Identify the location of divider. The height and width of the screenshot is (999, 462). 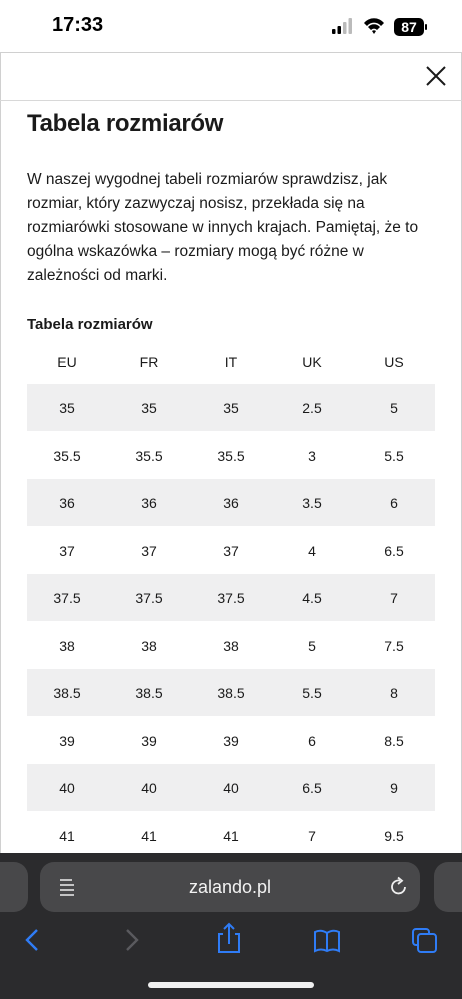
(231, 100).